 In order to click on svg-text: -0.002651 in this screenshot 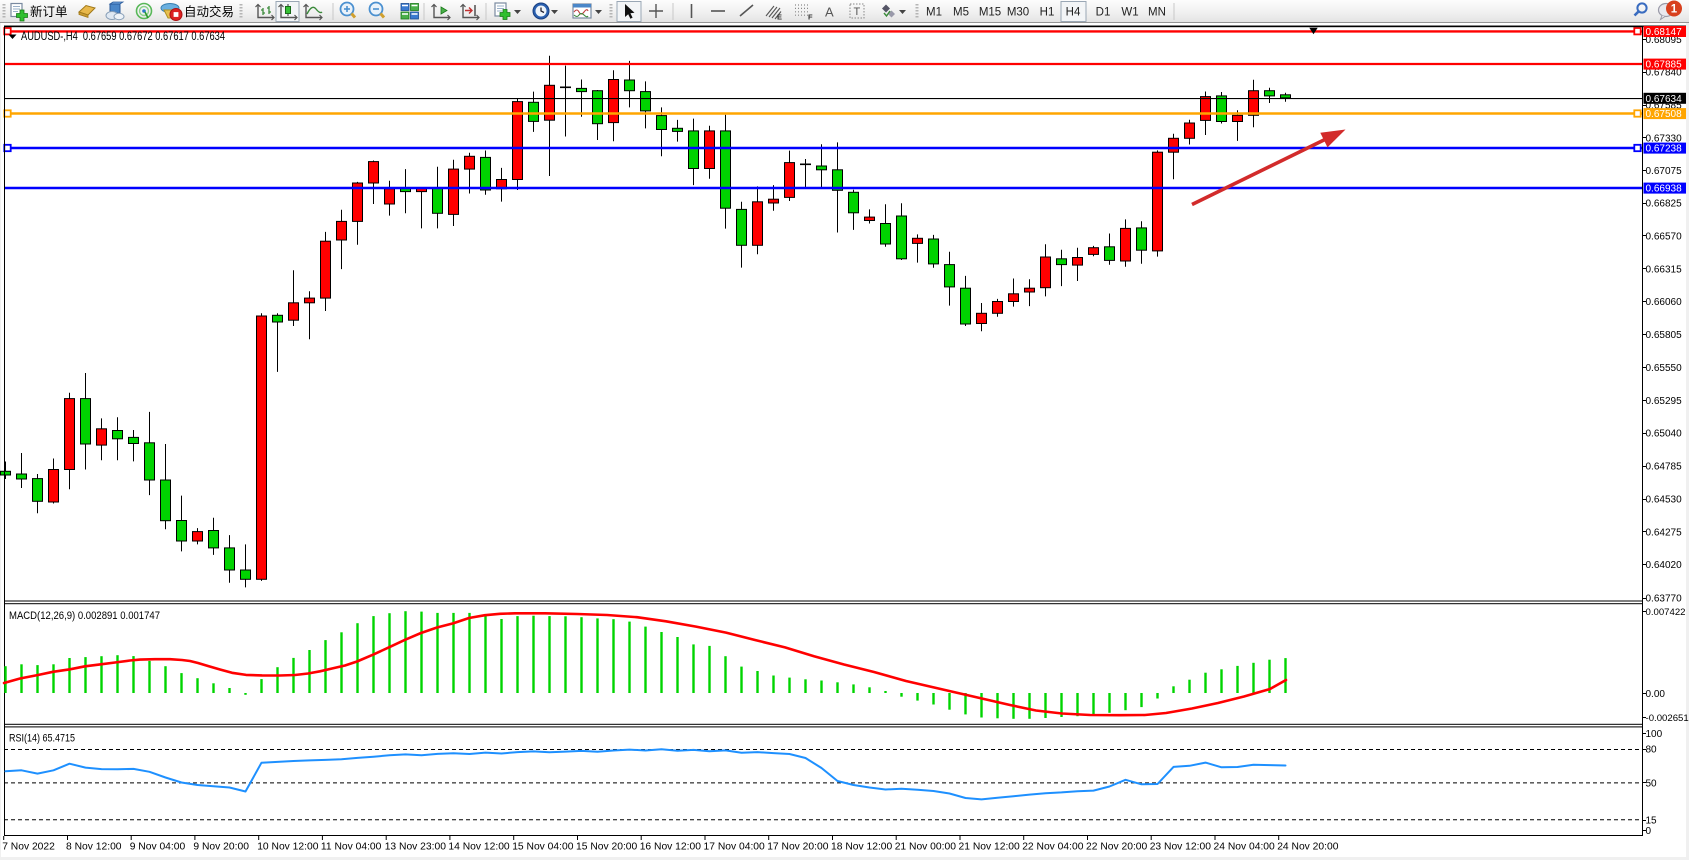, I will do `click(1667, 718)`.